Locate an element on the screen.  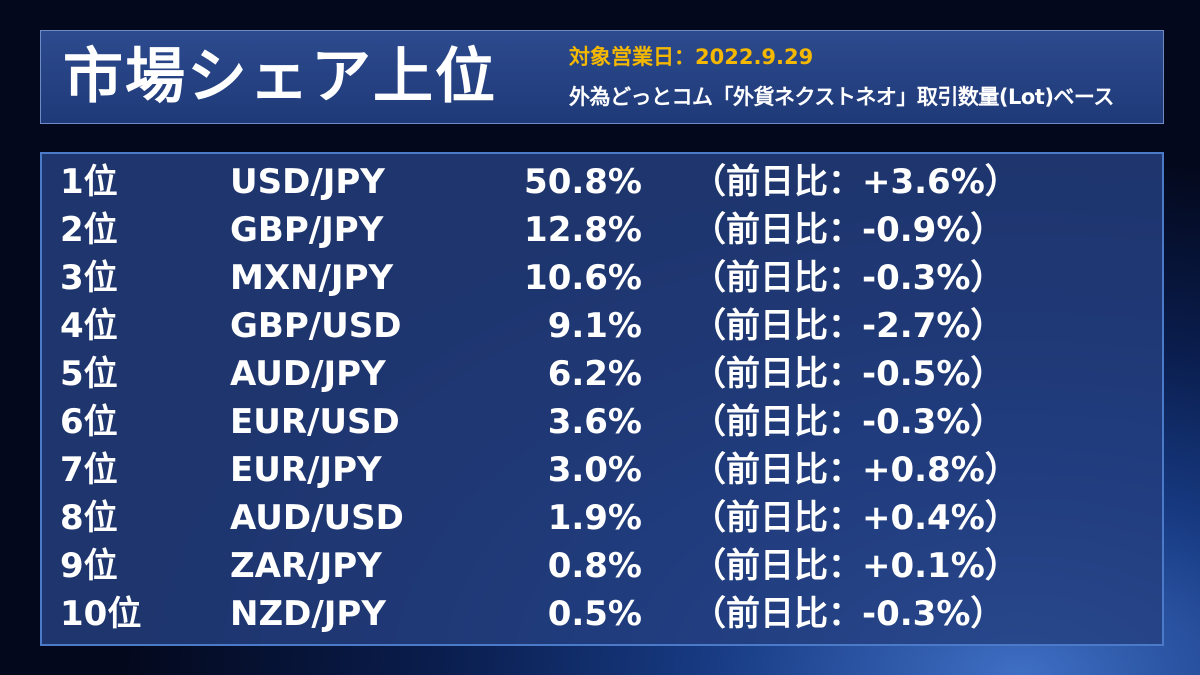
day-change: （前日比：+0.4%） is located at coordinates (855, 518).